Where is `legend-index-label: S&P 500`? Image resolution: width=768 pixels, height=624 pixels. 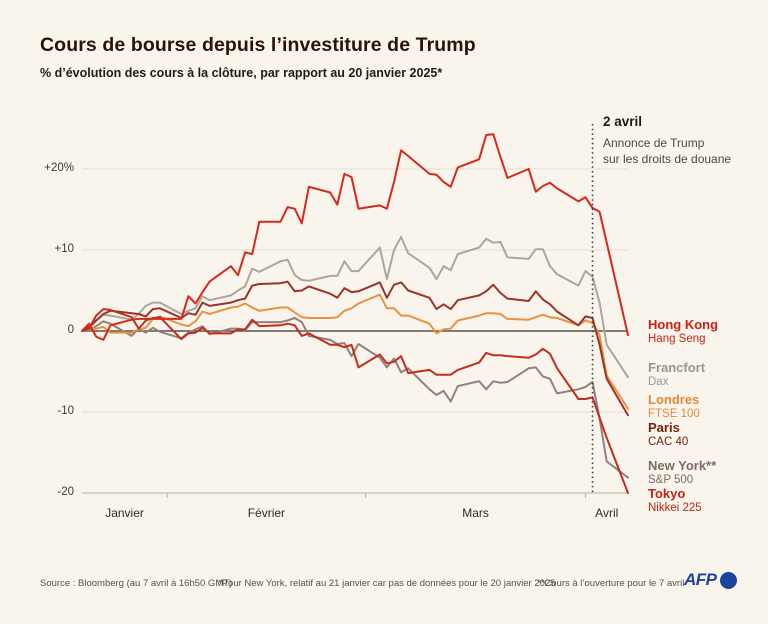 legend-index-label: S&P 500 is located at coordinates (671, 480).